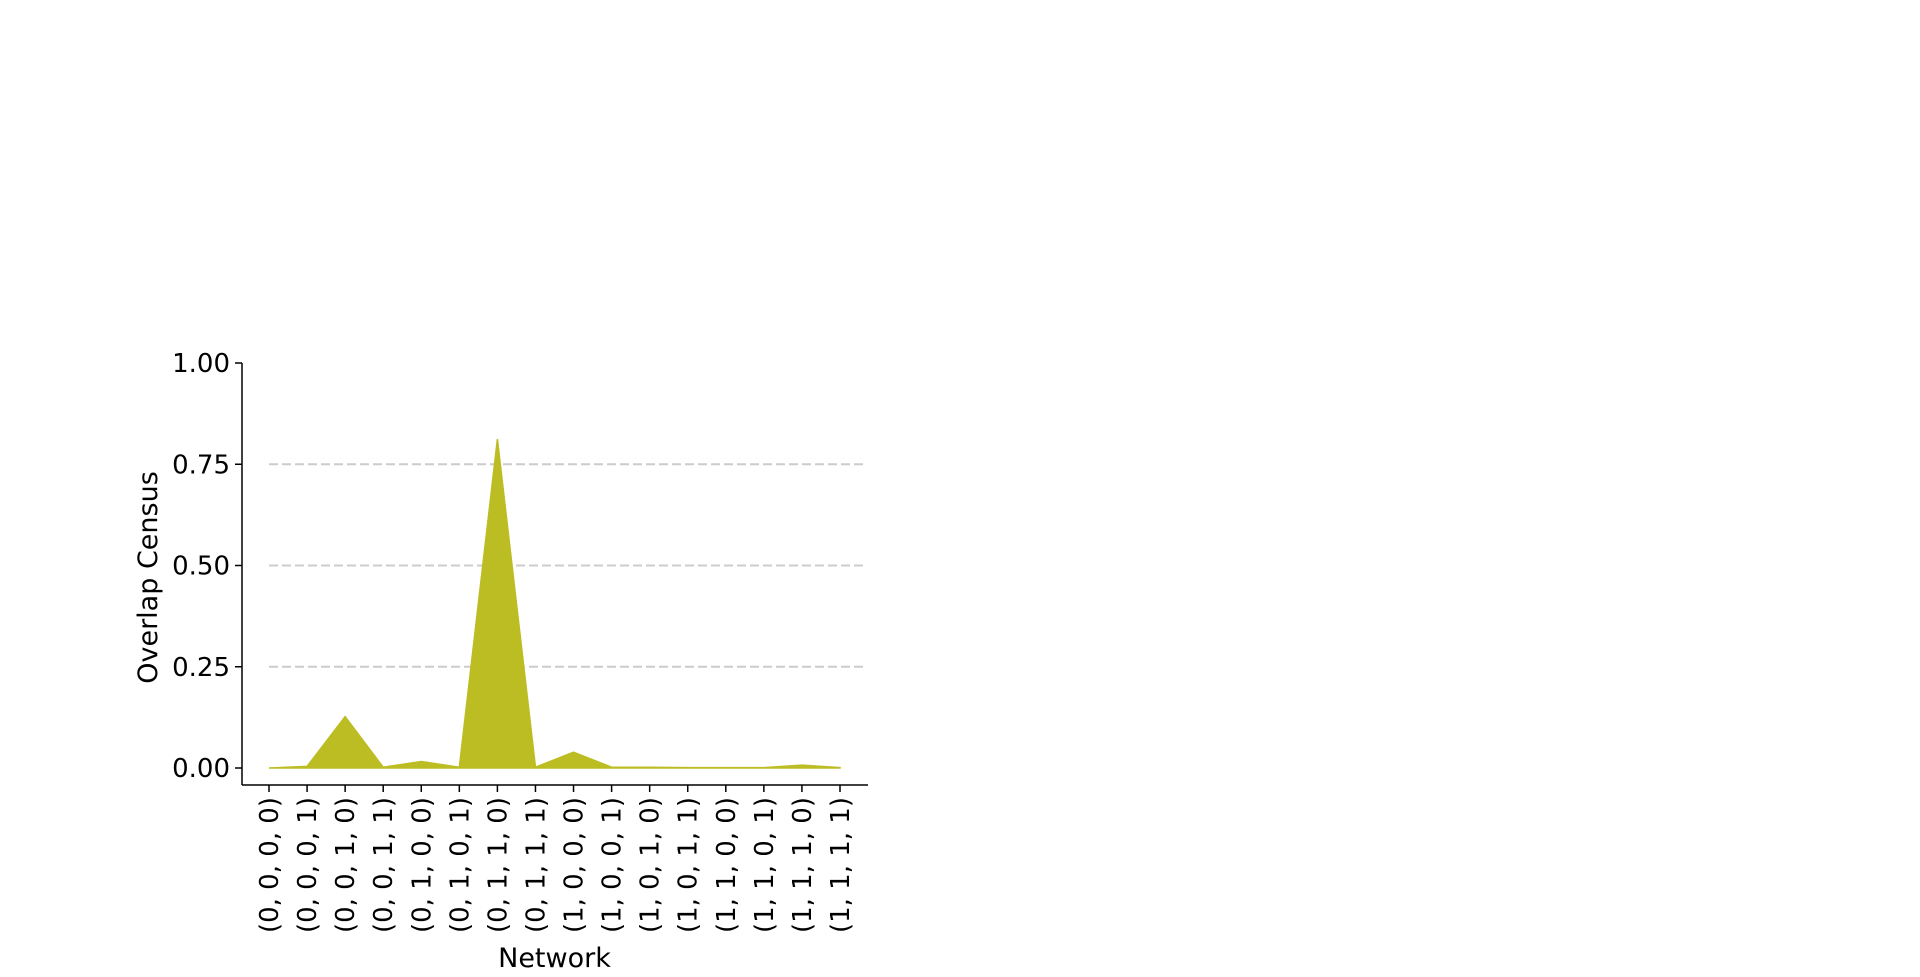 The height and width of the screenshot is (977, 1920). What do you see at coordinates (727, 865) in the screenshot?
I see `x-tick-label: (1, 1, 0, 0)` at bounding box center [727, 865].